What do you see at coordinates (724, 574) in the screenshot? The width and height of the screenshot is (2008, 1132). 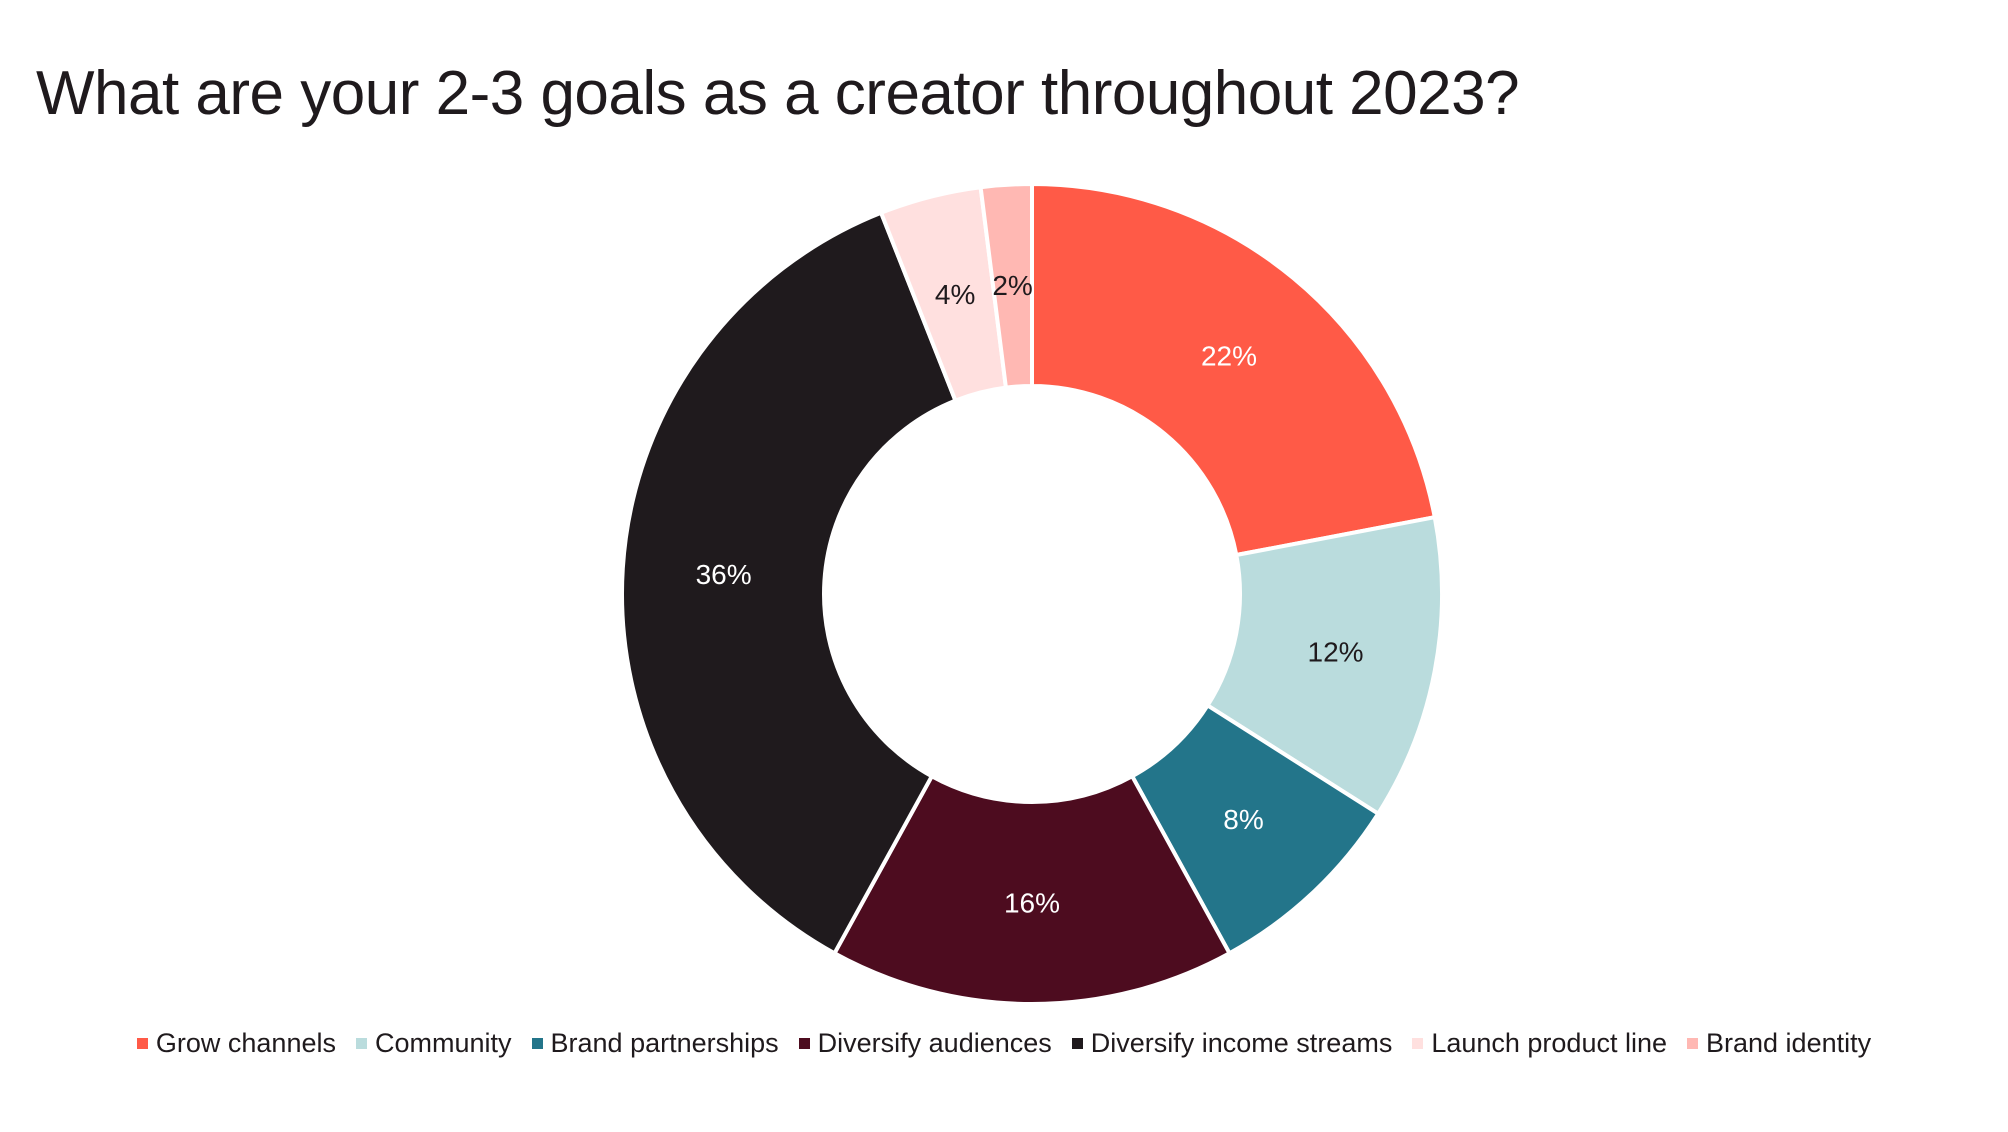 I see `data-label-diversify-income-streams: 36%` at bounding box center [724, 574].